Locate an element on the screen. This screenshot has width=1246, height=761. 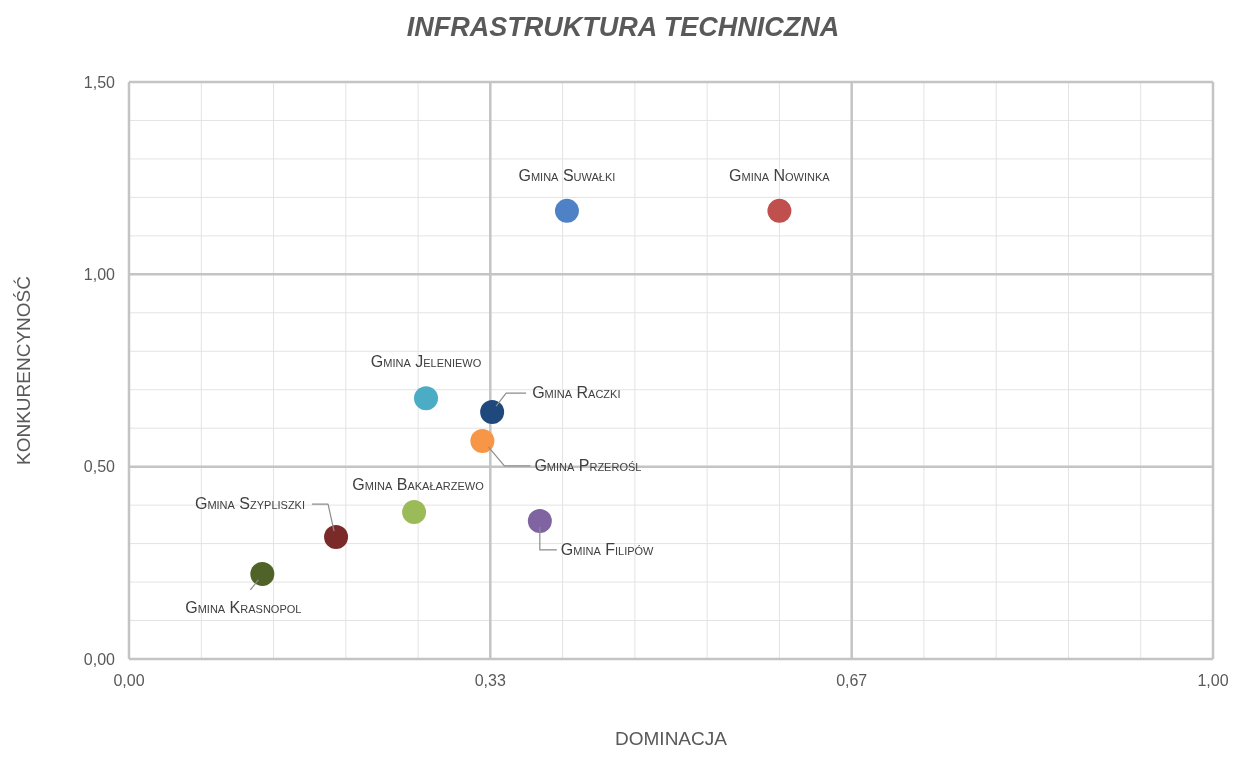
series-label: Gmina Jeleniewo is located at coordinates (426, 362).